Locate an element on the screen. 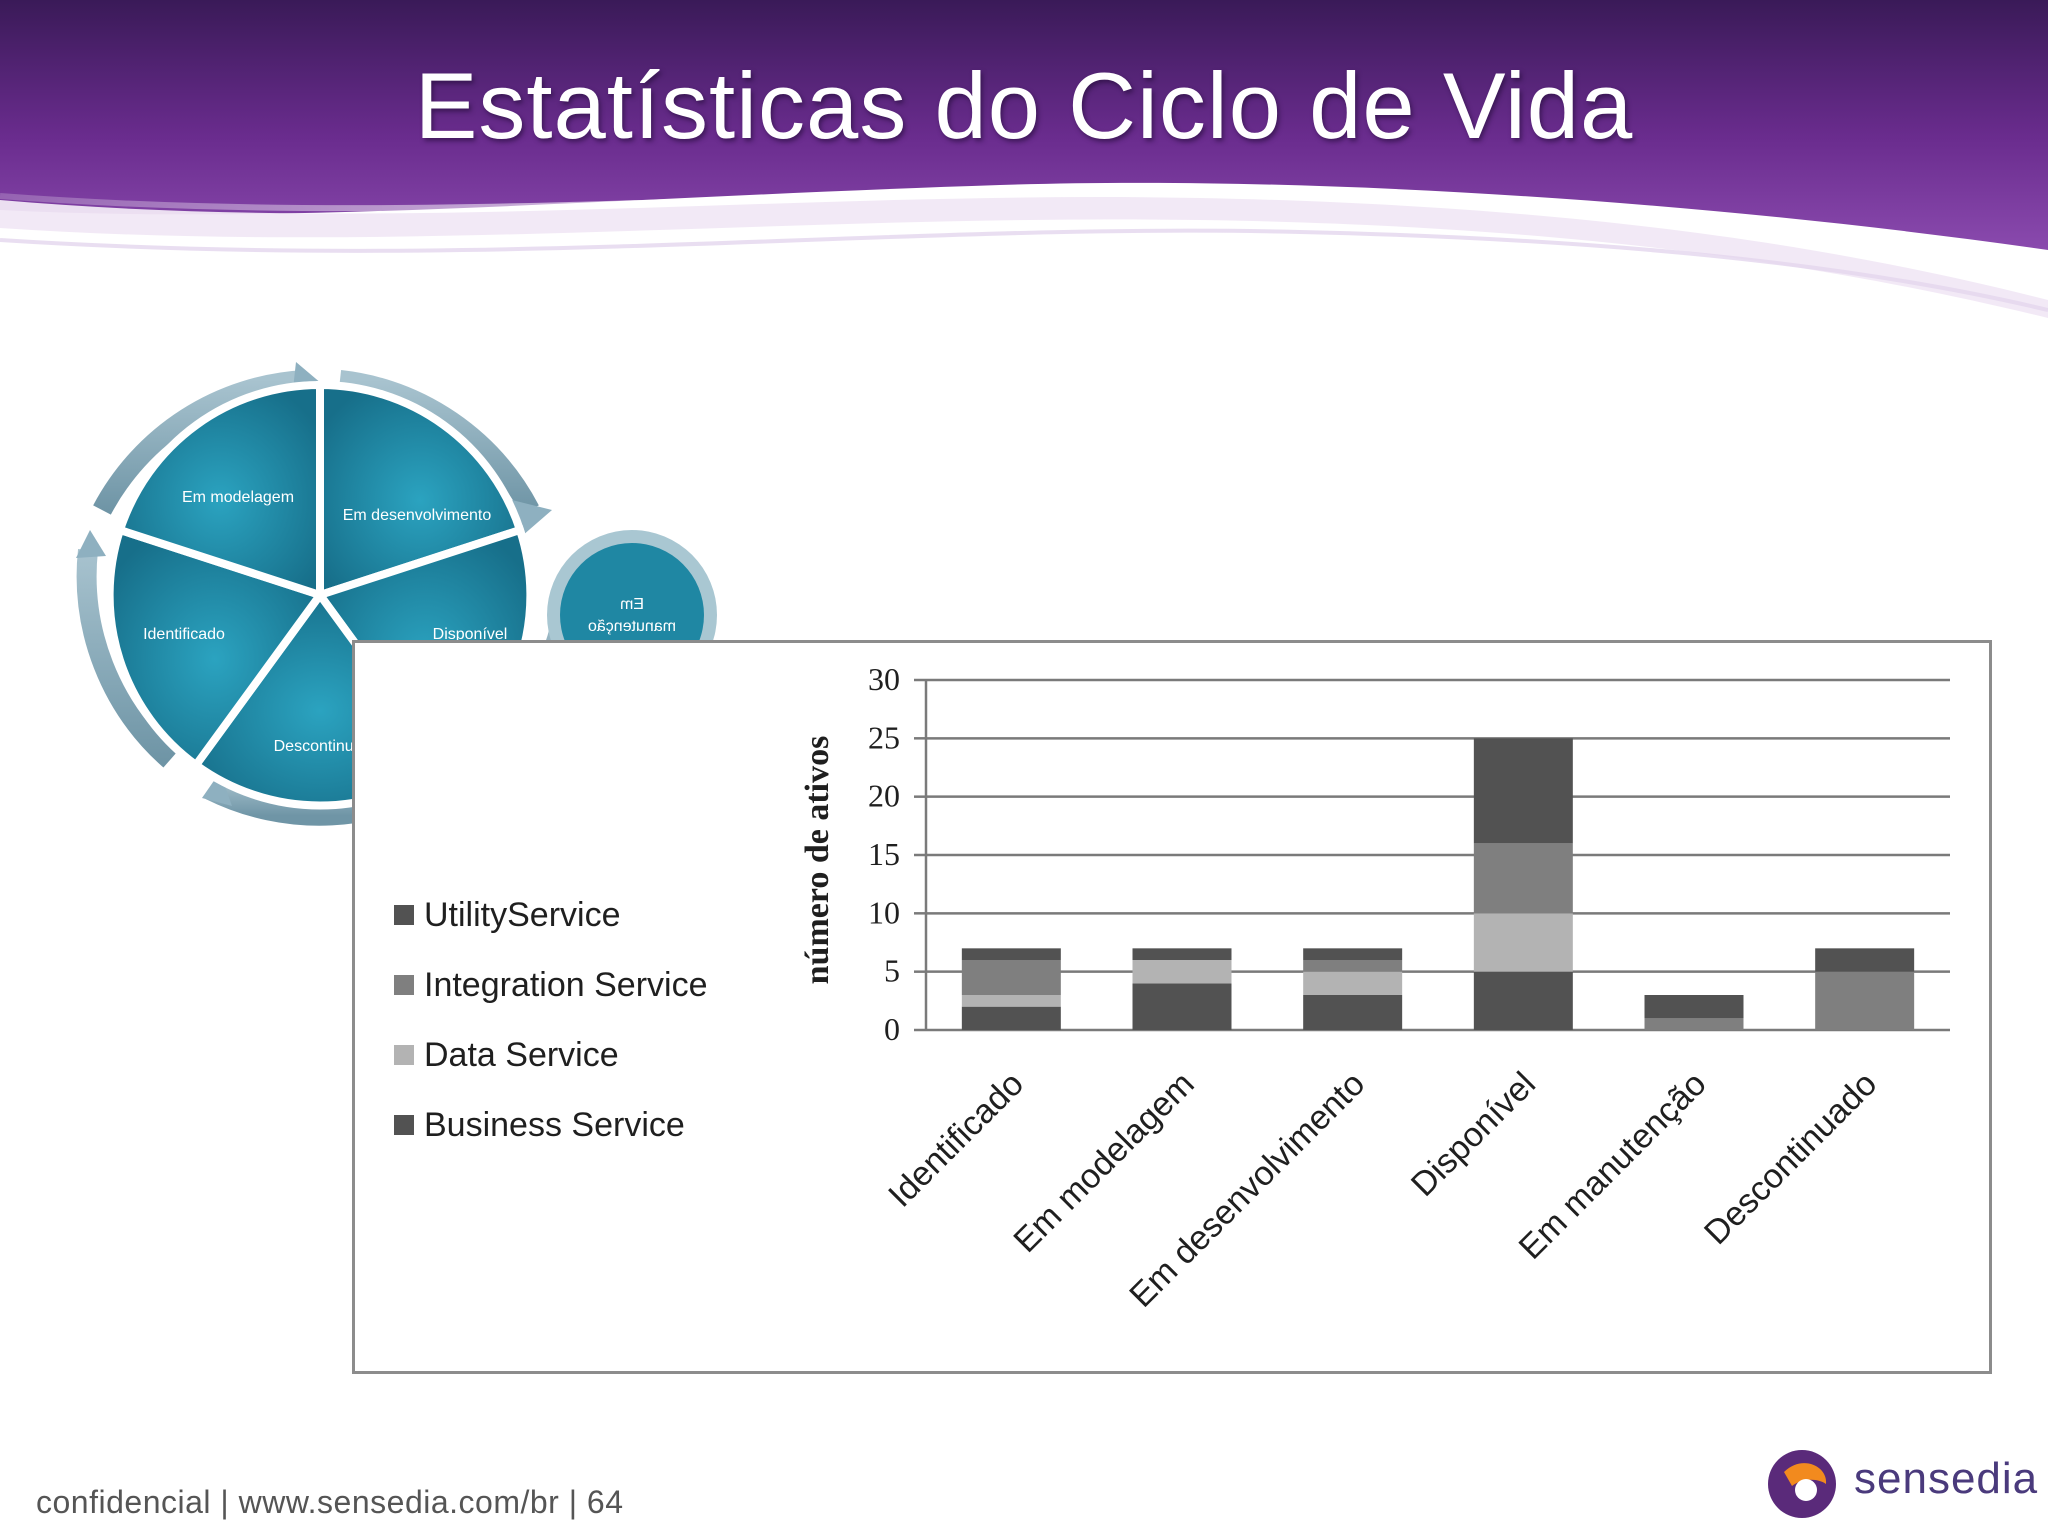 The height and width of the screenshot is (1536, 2048). y-tick-label: 10 is located at coordinates (884, 912).